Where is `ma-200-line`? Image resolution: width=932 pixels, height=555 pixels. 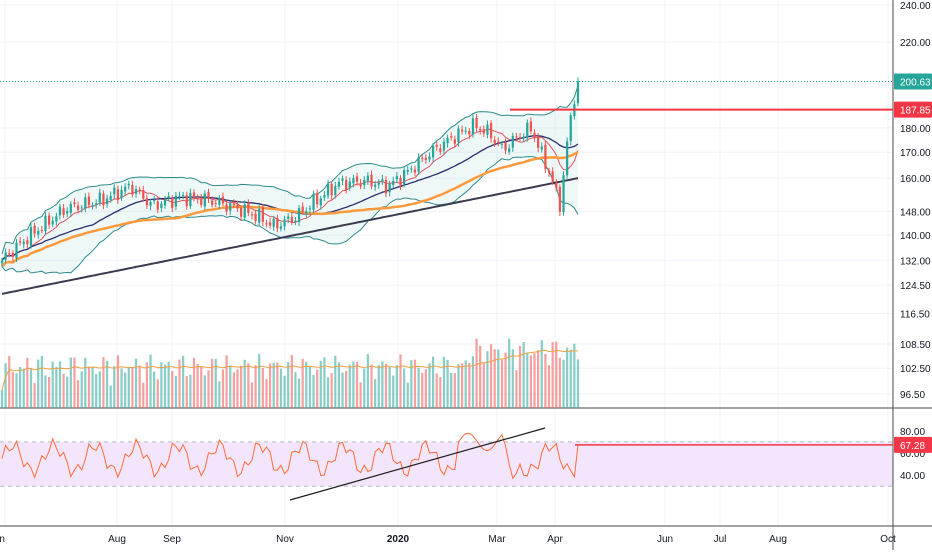
ma-200-line is located at coordinates (290, 236).